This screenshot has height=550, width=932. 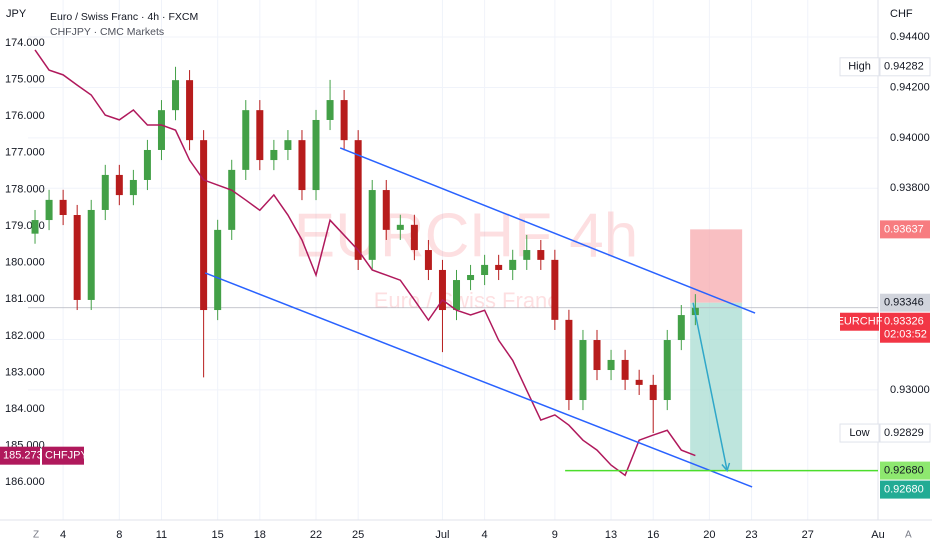 What do you see at coordinates (910, 87) in the screenshot?
I see `y-tick-label: 0.94200` at bounding box center [910, 87].